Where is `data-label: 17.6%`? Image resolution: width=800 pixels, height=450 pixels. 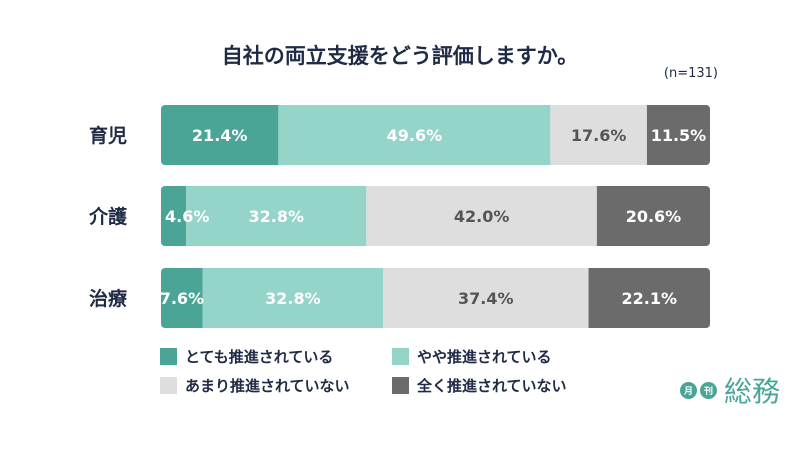 data-label: 17.6% is located at coordinates (599, 135).